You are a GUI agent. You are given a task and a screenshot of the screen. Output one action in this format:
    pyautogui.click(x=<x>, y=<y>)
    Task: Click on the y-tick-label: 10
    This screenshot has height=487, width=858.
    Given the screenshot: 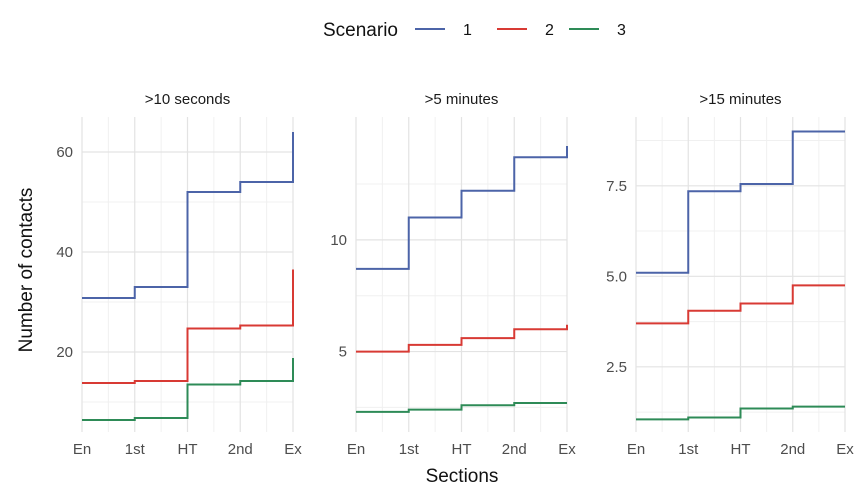 What is the action you would take?
    pyautogui.click(x=338, y=240)
    